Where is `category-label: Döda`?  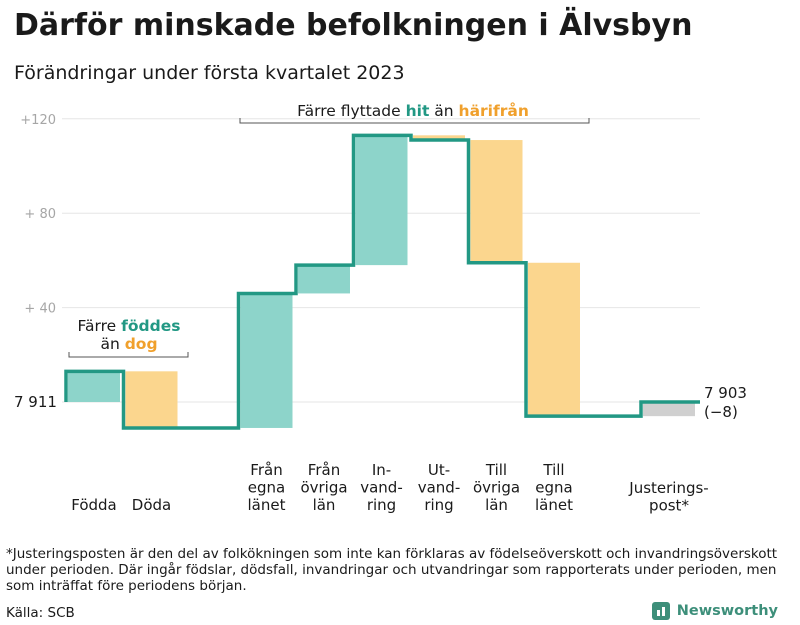 category-label: Döda is located at coordinates (151, 505).